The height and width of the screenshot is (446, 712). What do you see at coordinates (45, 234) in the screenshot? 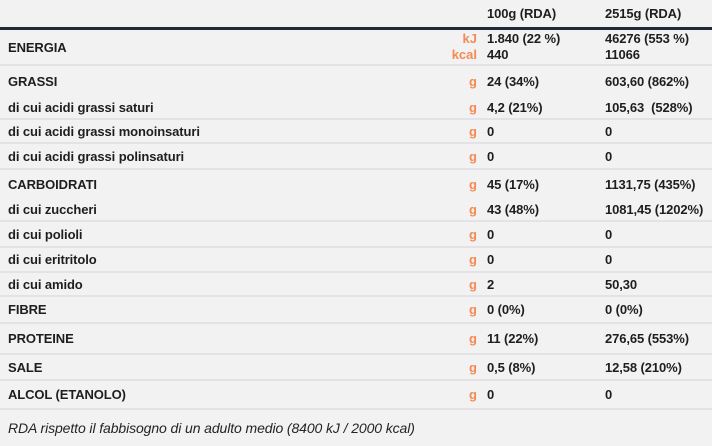
I see `row-label: di cui polioli` at bounding box center [45, 234].